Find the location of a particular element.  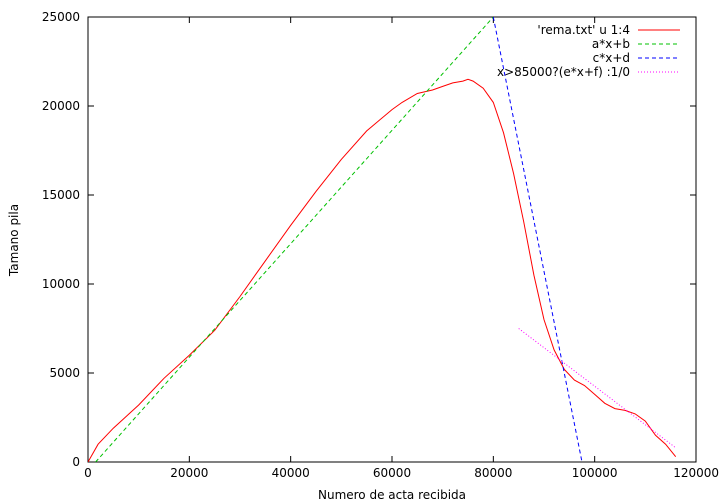

y-tick-label: 25000 is located at coordinates (61, 17).